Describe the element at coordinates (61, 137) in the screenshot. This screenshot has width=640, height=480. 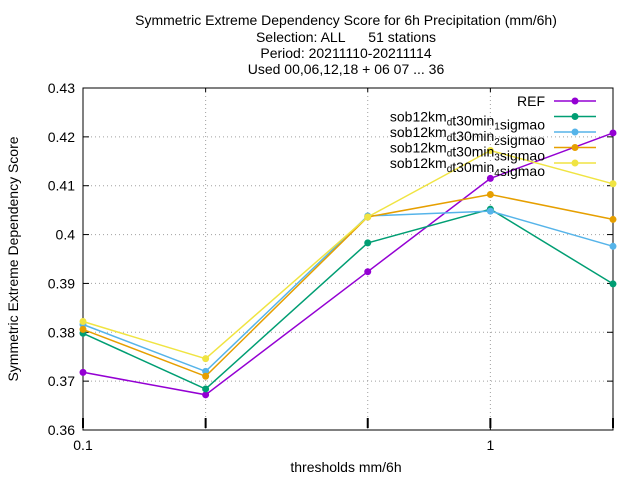
I see `y-tick-label: 0.42` at that location.